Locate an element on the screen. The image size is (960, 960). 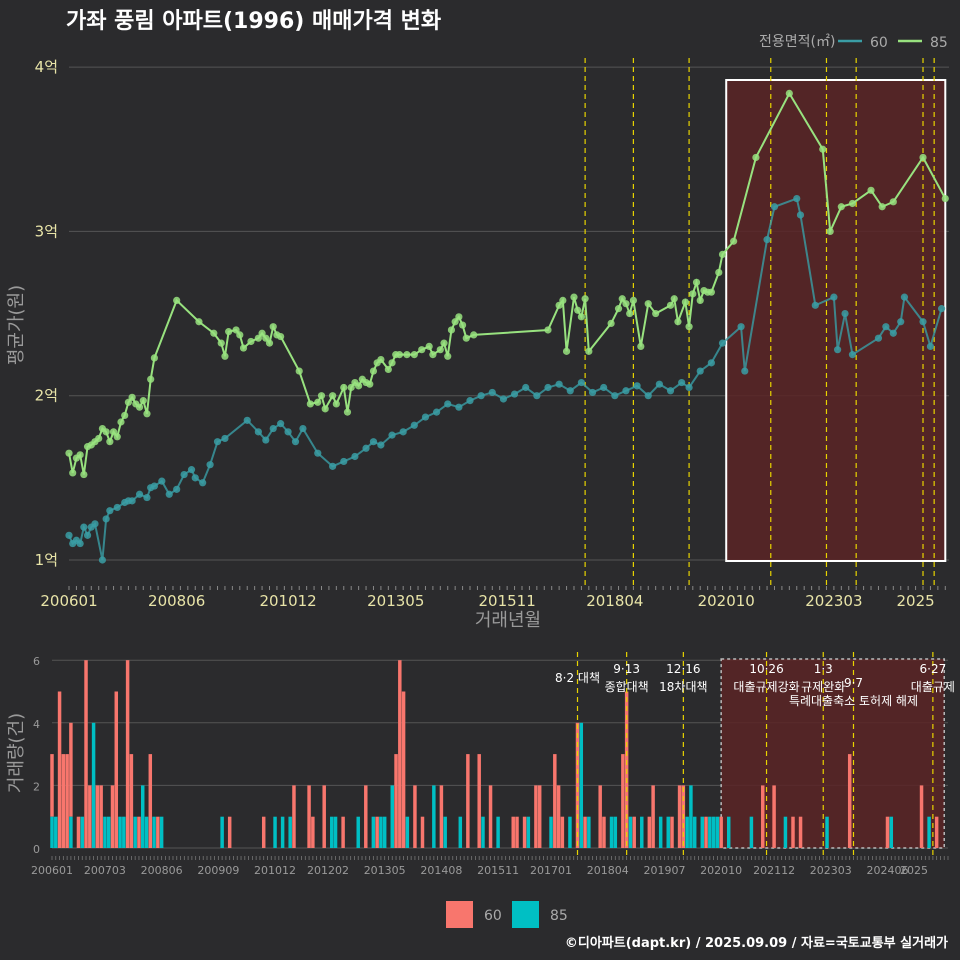
y-axis-label-volume: 거래량(건) is located at coordinates (16, 753).